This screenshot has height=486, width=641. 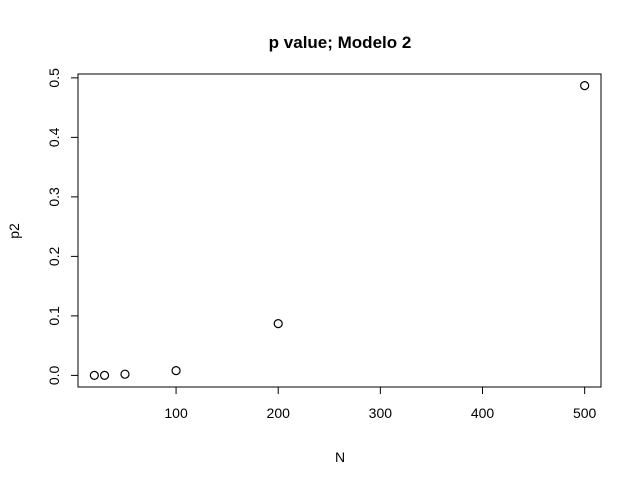 What do you see at coordinates (62, 226) in the screenshot?
I see `y-axis: 0.0 0.1 0.2 0.3 0.4 0.5` at bounding box center [62, 226].